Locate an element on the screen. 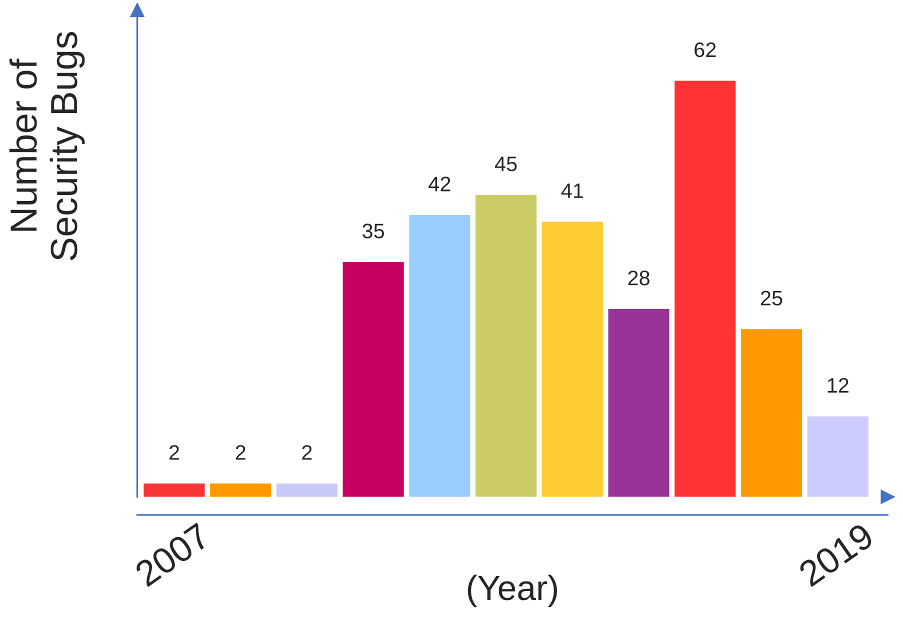 The width and height of the screenshot is (903, 625). data-label: 28 is located at coordinates (639, 278).